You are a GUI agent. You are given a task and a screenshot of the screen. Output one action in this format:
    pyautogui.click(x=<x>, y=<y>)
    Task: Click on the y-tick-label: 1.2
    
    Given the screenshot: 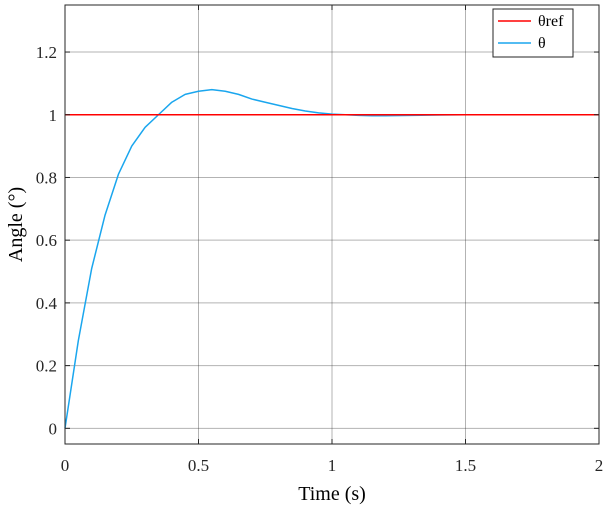 What is the action you would take?
    pyautogui.click(x=46, y=52)
    